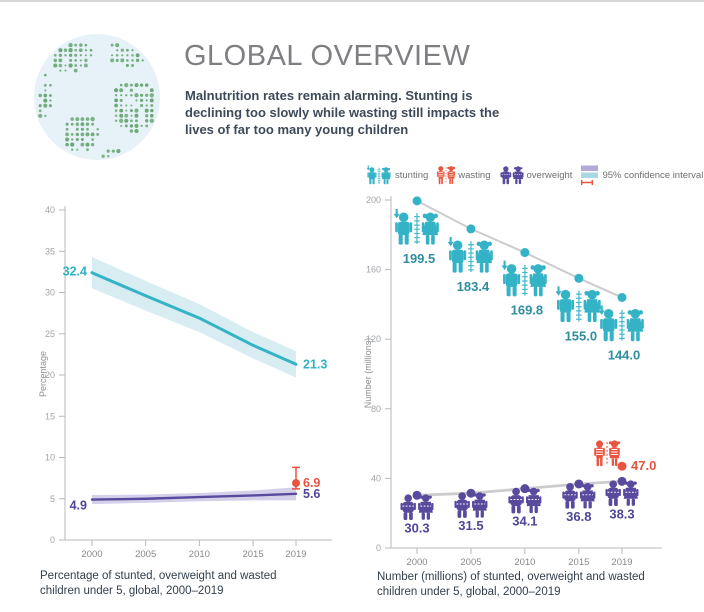 The width and height of the screenshot is (704, 612). What do you see at coordinates (50, 458) in the screenshot?
I see `y-tick-label: 10` at bounding box center [50, 458].